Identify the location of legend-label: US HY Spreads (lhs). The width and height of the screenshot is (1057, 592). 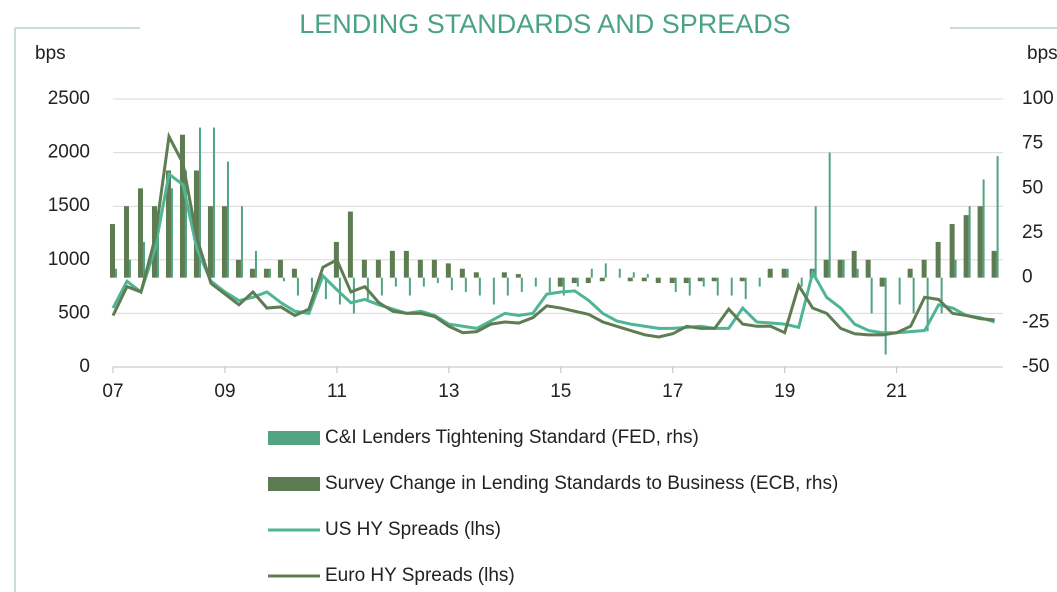
(413, 529).